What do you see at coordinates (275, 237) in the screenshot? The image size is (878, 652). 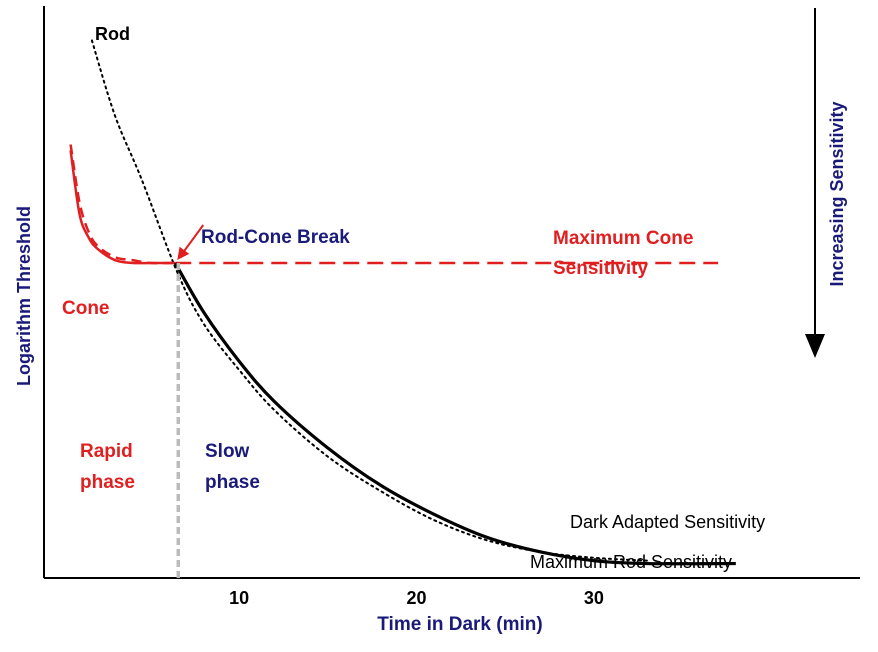 I see `rod-cone-break-label: Rod-Cone Break` at bounding box center [275, 237].